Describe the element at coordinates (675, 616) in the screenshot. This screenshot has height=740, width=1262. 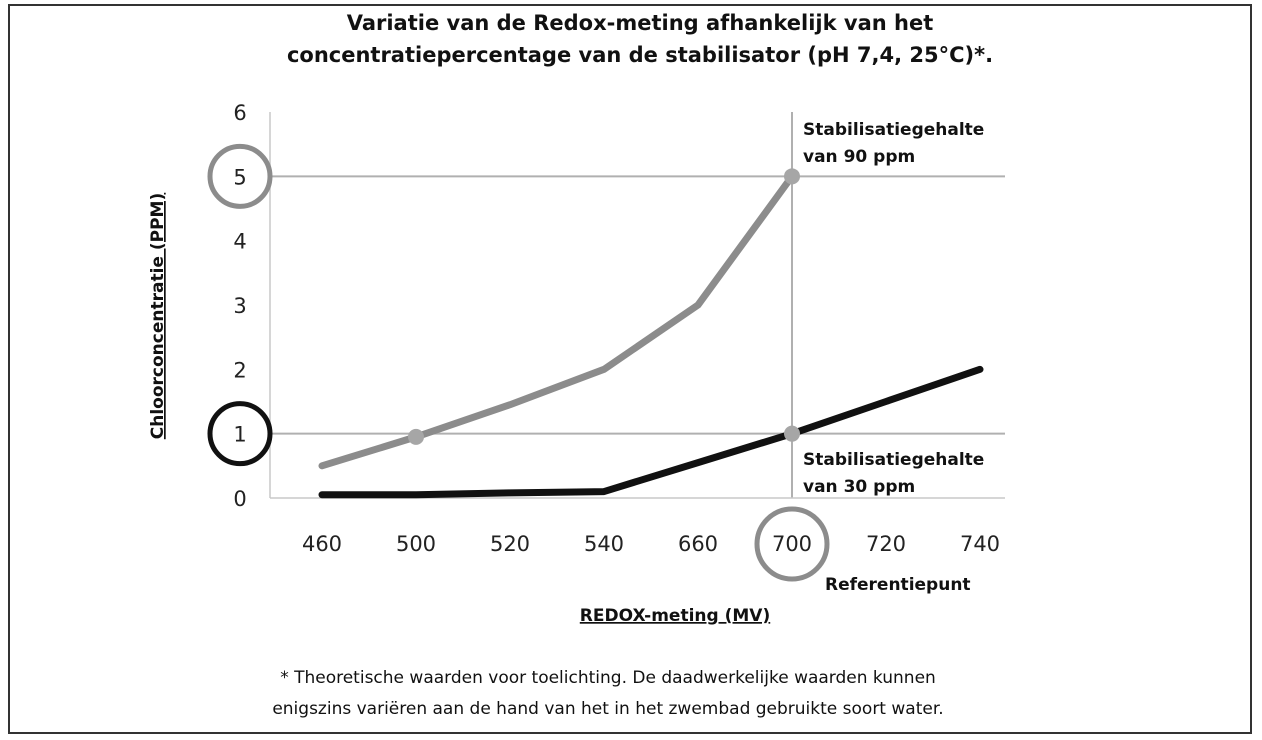
I see `x-axis-title: REDOX-meting (MV)` at that location.